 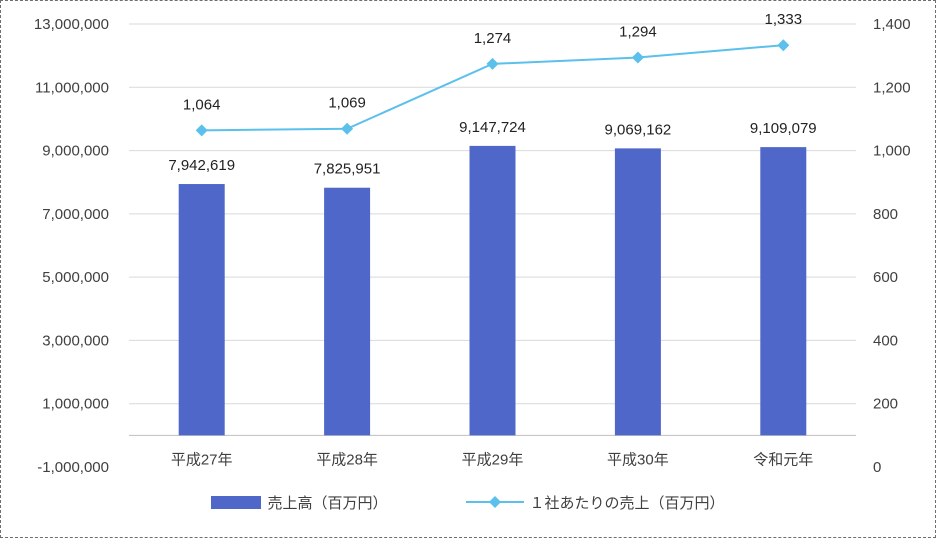 I want to click on line-data-label: 1,064, so click(x=202, y=104).